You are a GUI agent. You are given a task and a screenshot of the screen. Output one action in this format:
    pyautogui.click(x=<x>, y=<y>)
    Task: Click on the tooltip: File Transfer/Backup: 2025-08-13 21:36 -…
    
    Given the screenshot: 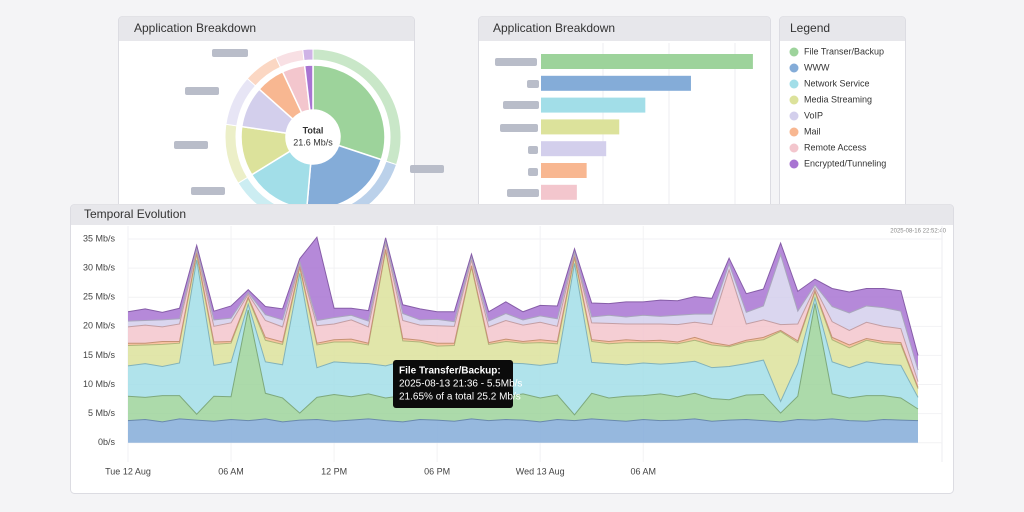 What is the action you would take?
    pyautogui.click(x=457, y=384)
    